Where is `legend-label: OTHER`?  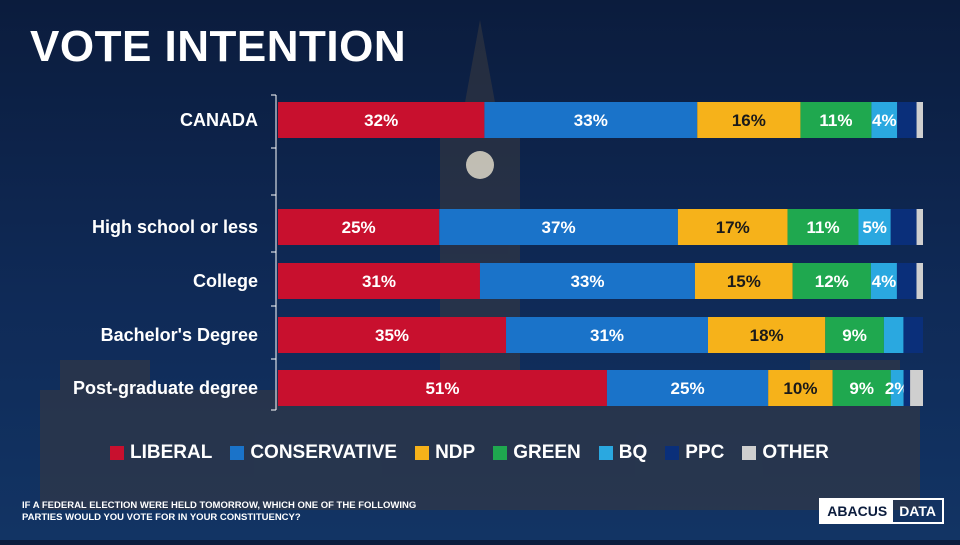 legend-label: OTHER is located at coordinates (795, 452).